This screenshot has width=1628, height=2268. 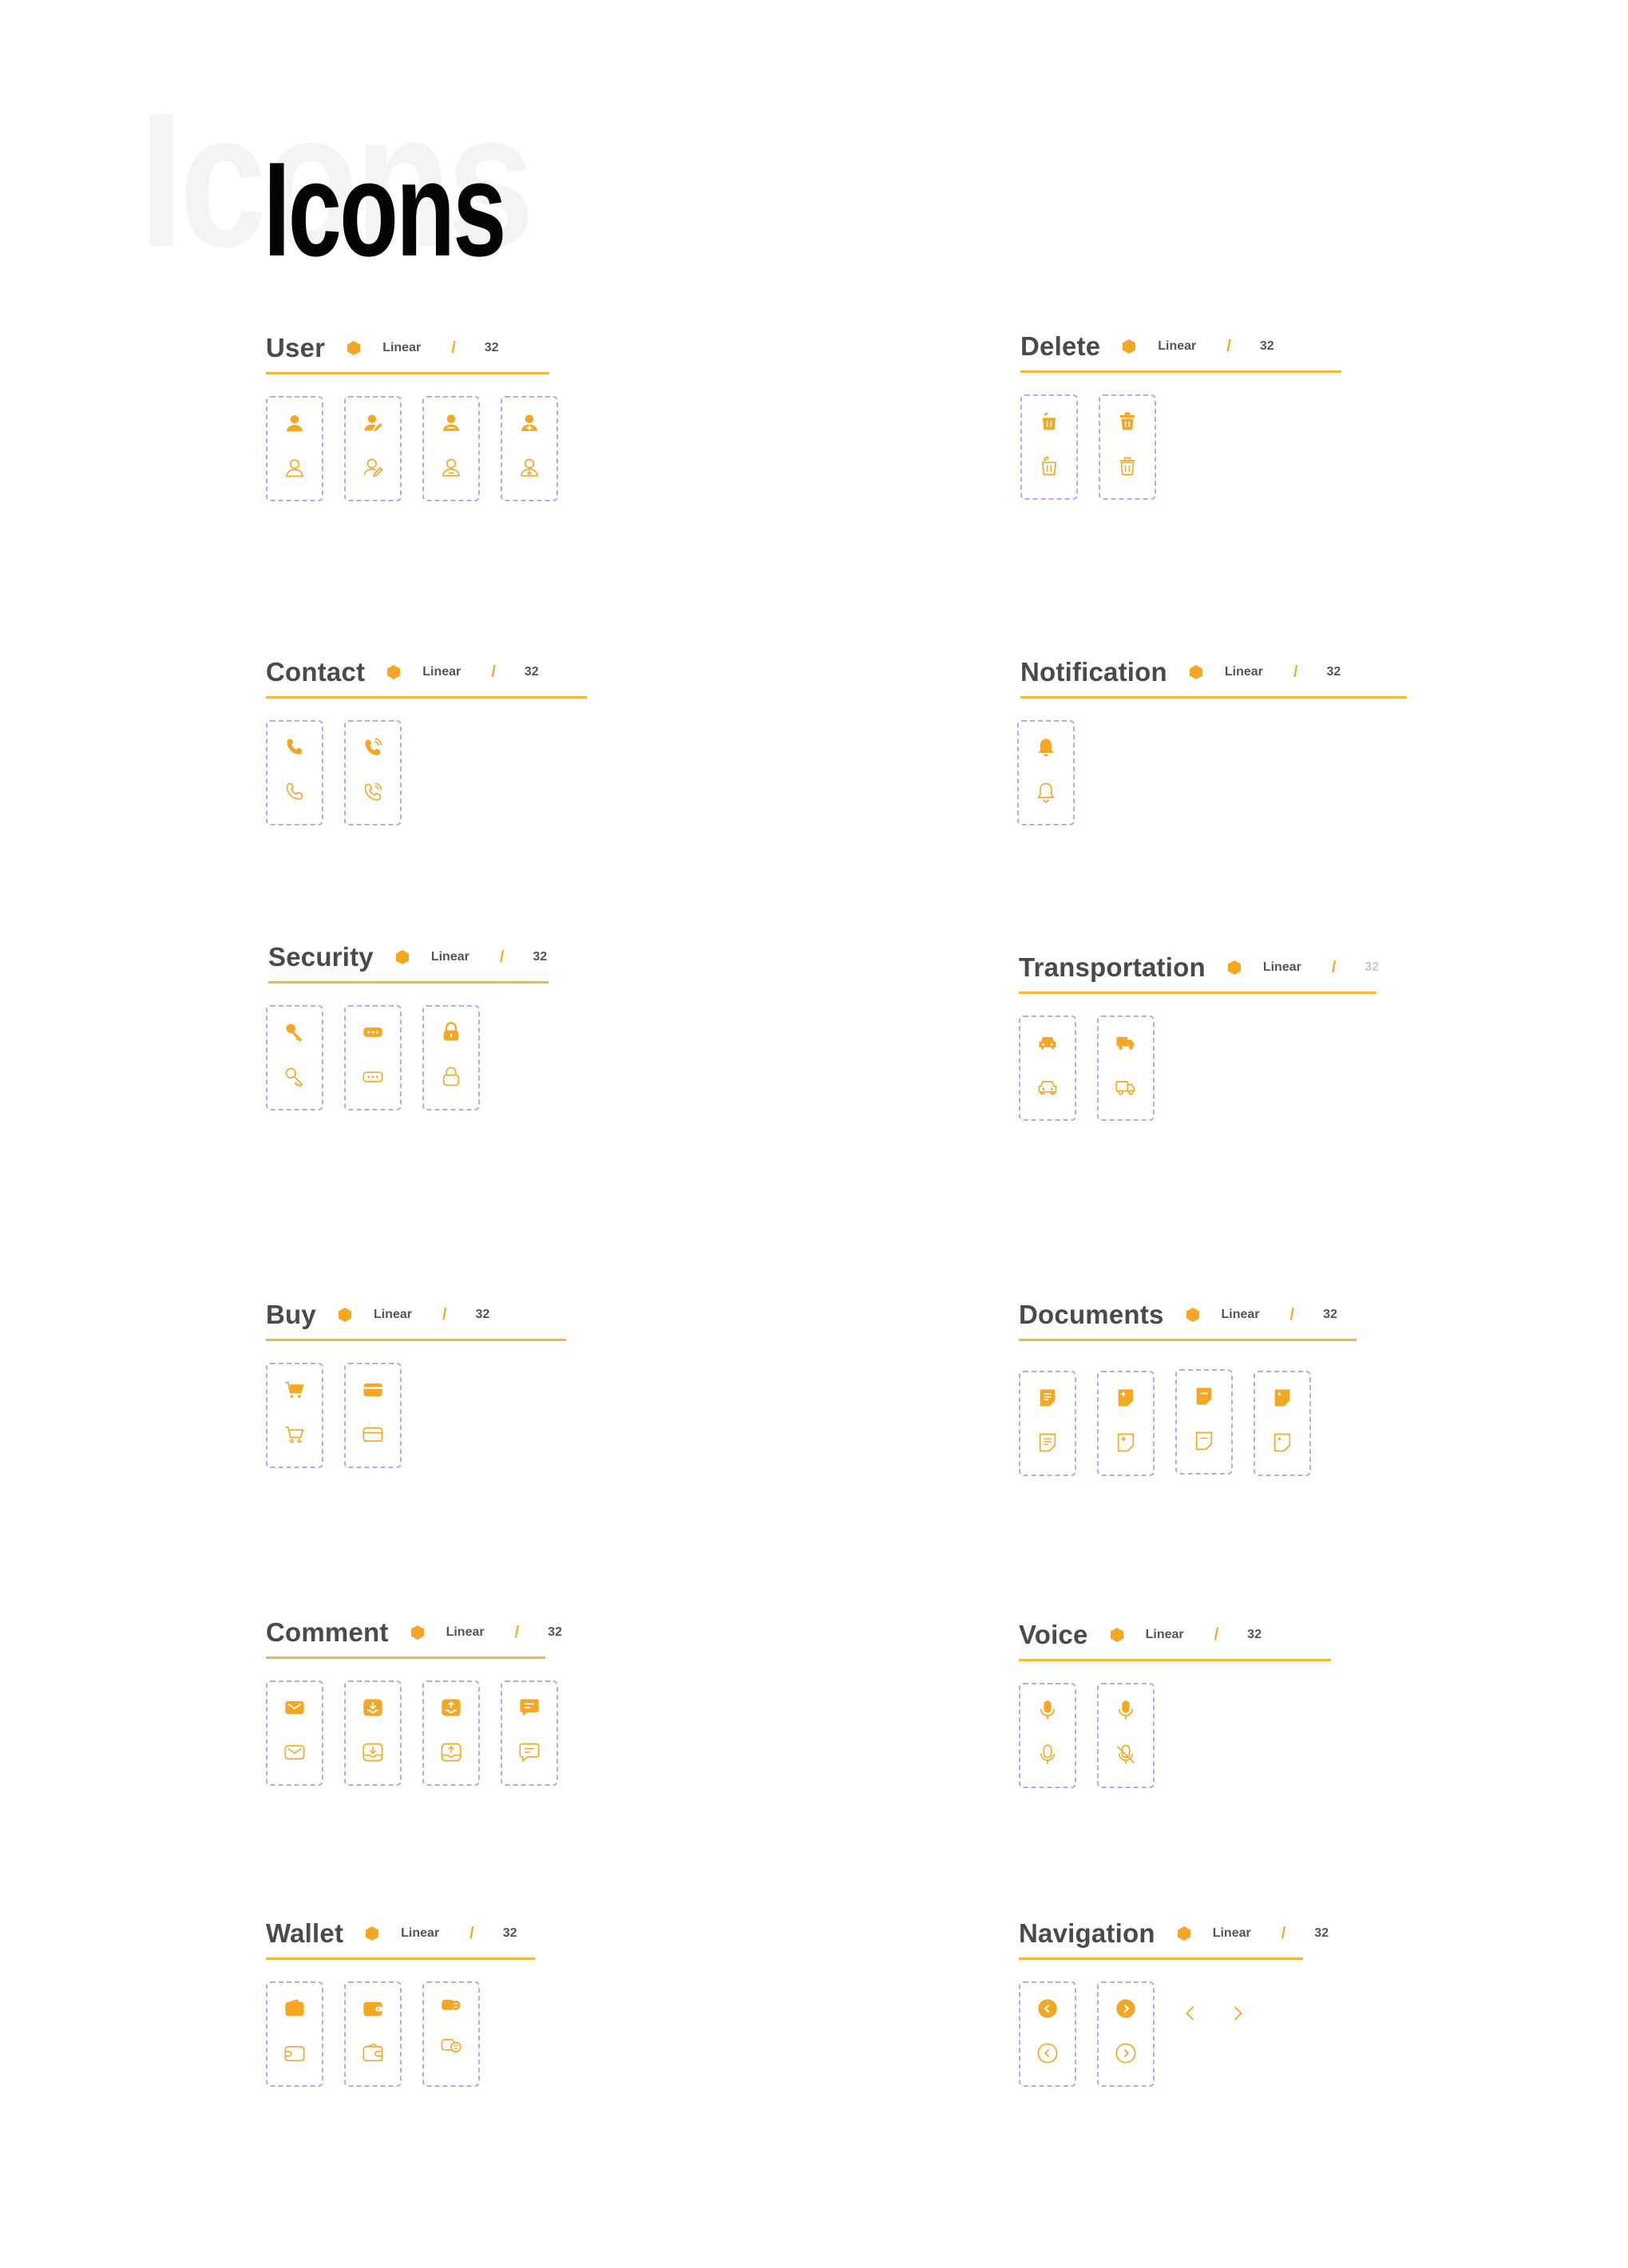 I want to click on user-add-filled-icon, so click(x=529, y=422).